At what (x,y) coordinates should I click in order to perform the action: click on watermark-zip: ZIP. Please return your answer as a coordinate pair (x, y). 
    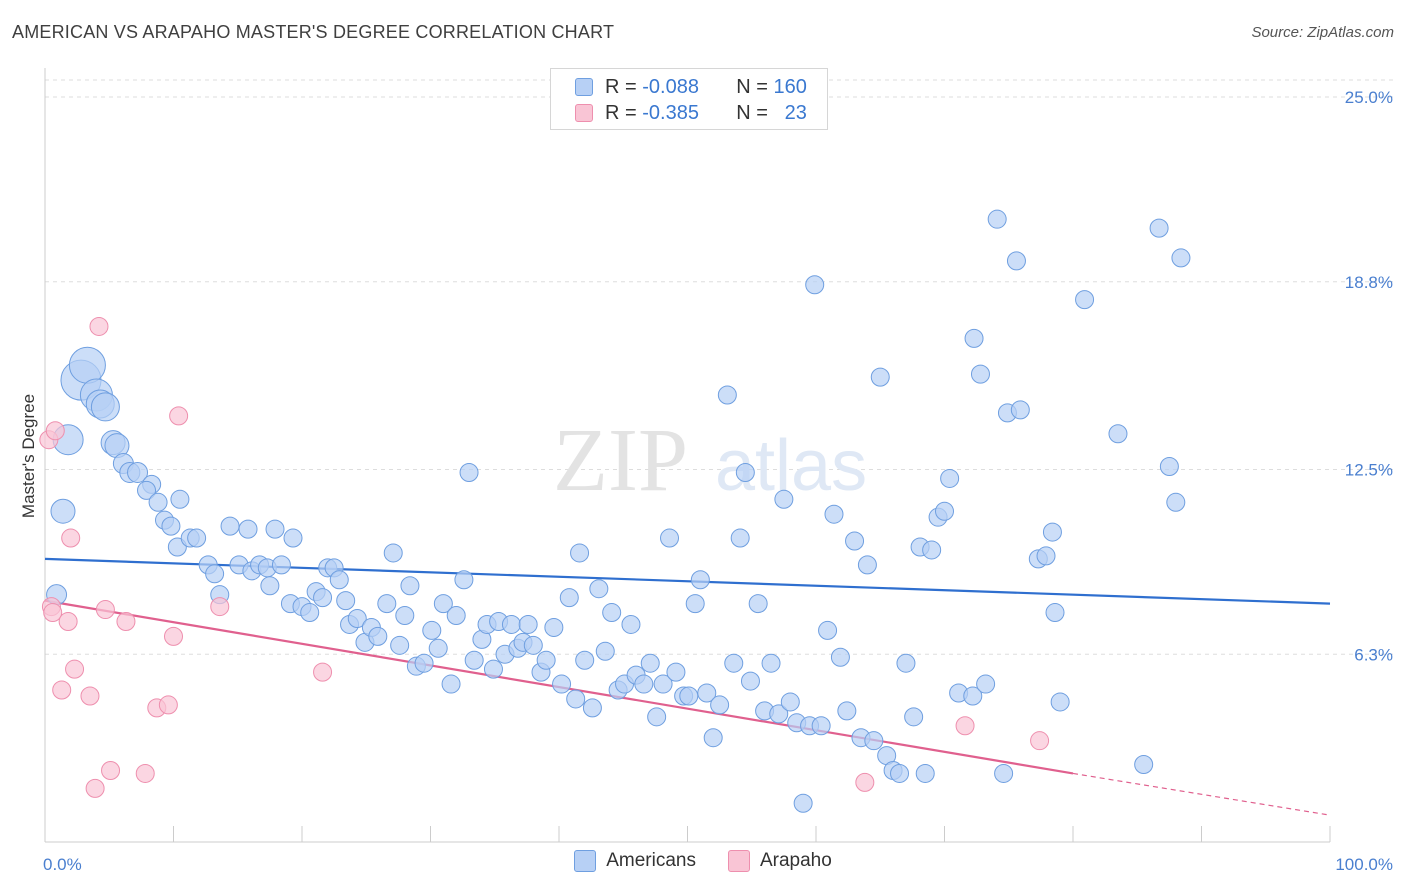
    Looking at the image, I should click on (620, 460).